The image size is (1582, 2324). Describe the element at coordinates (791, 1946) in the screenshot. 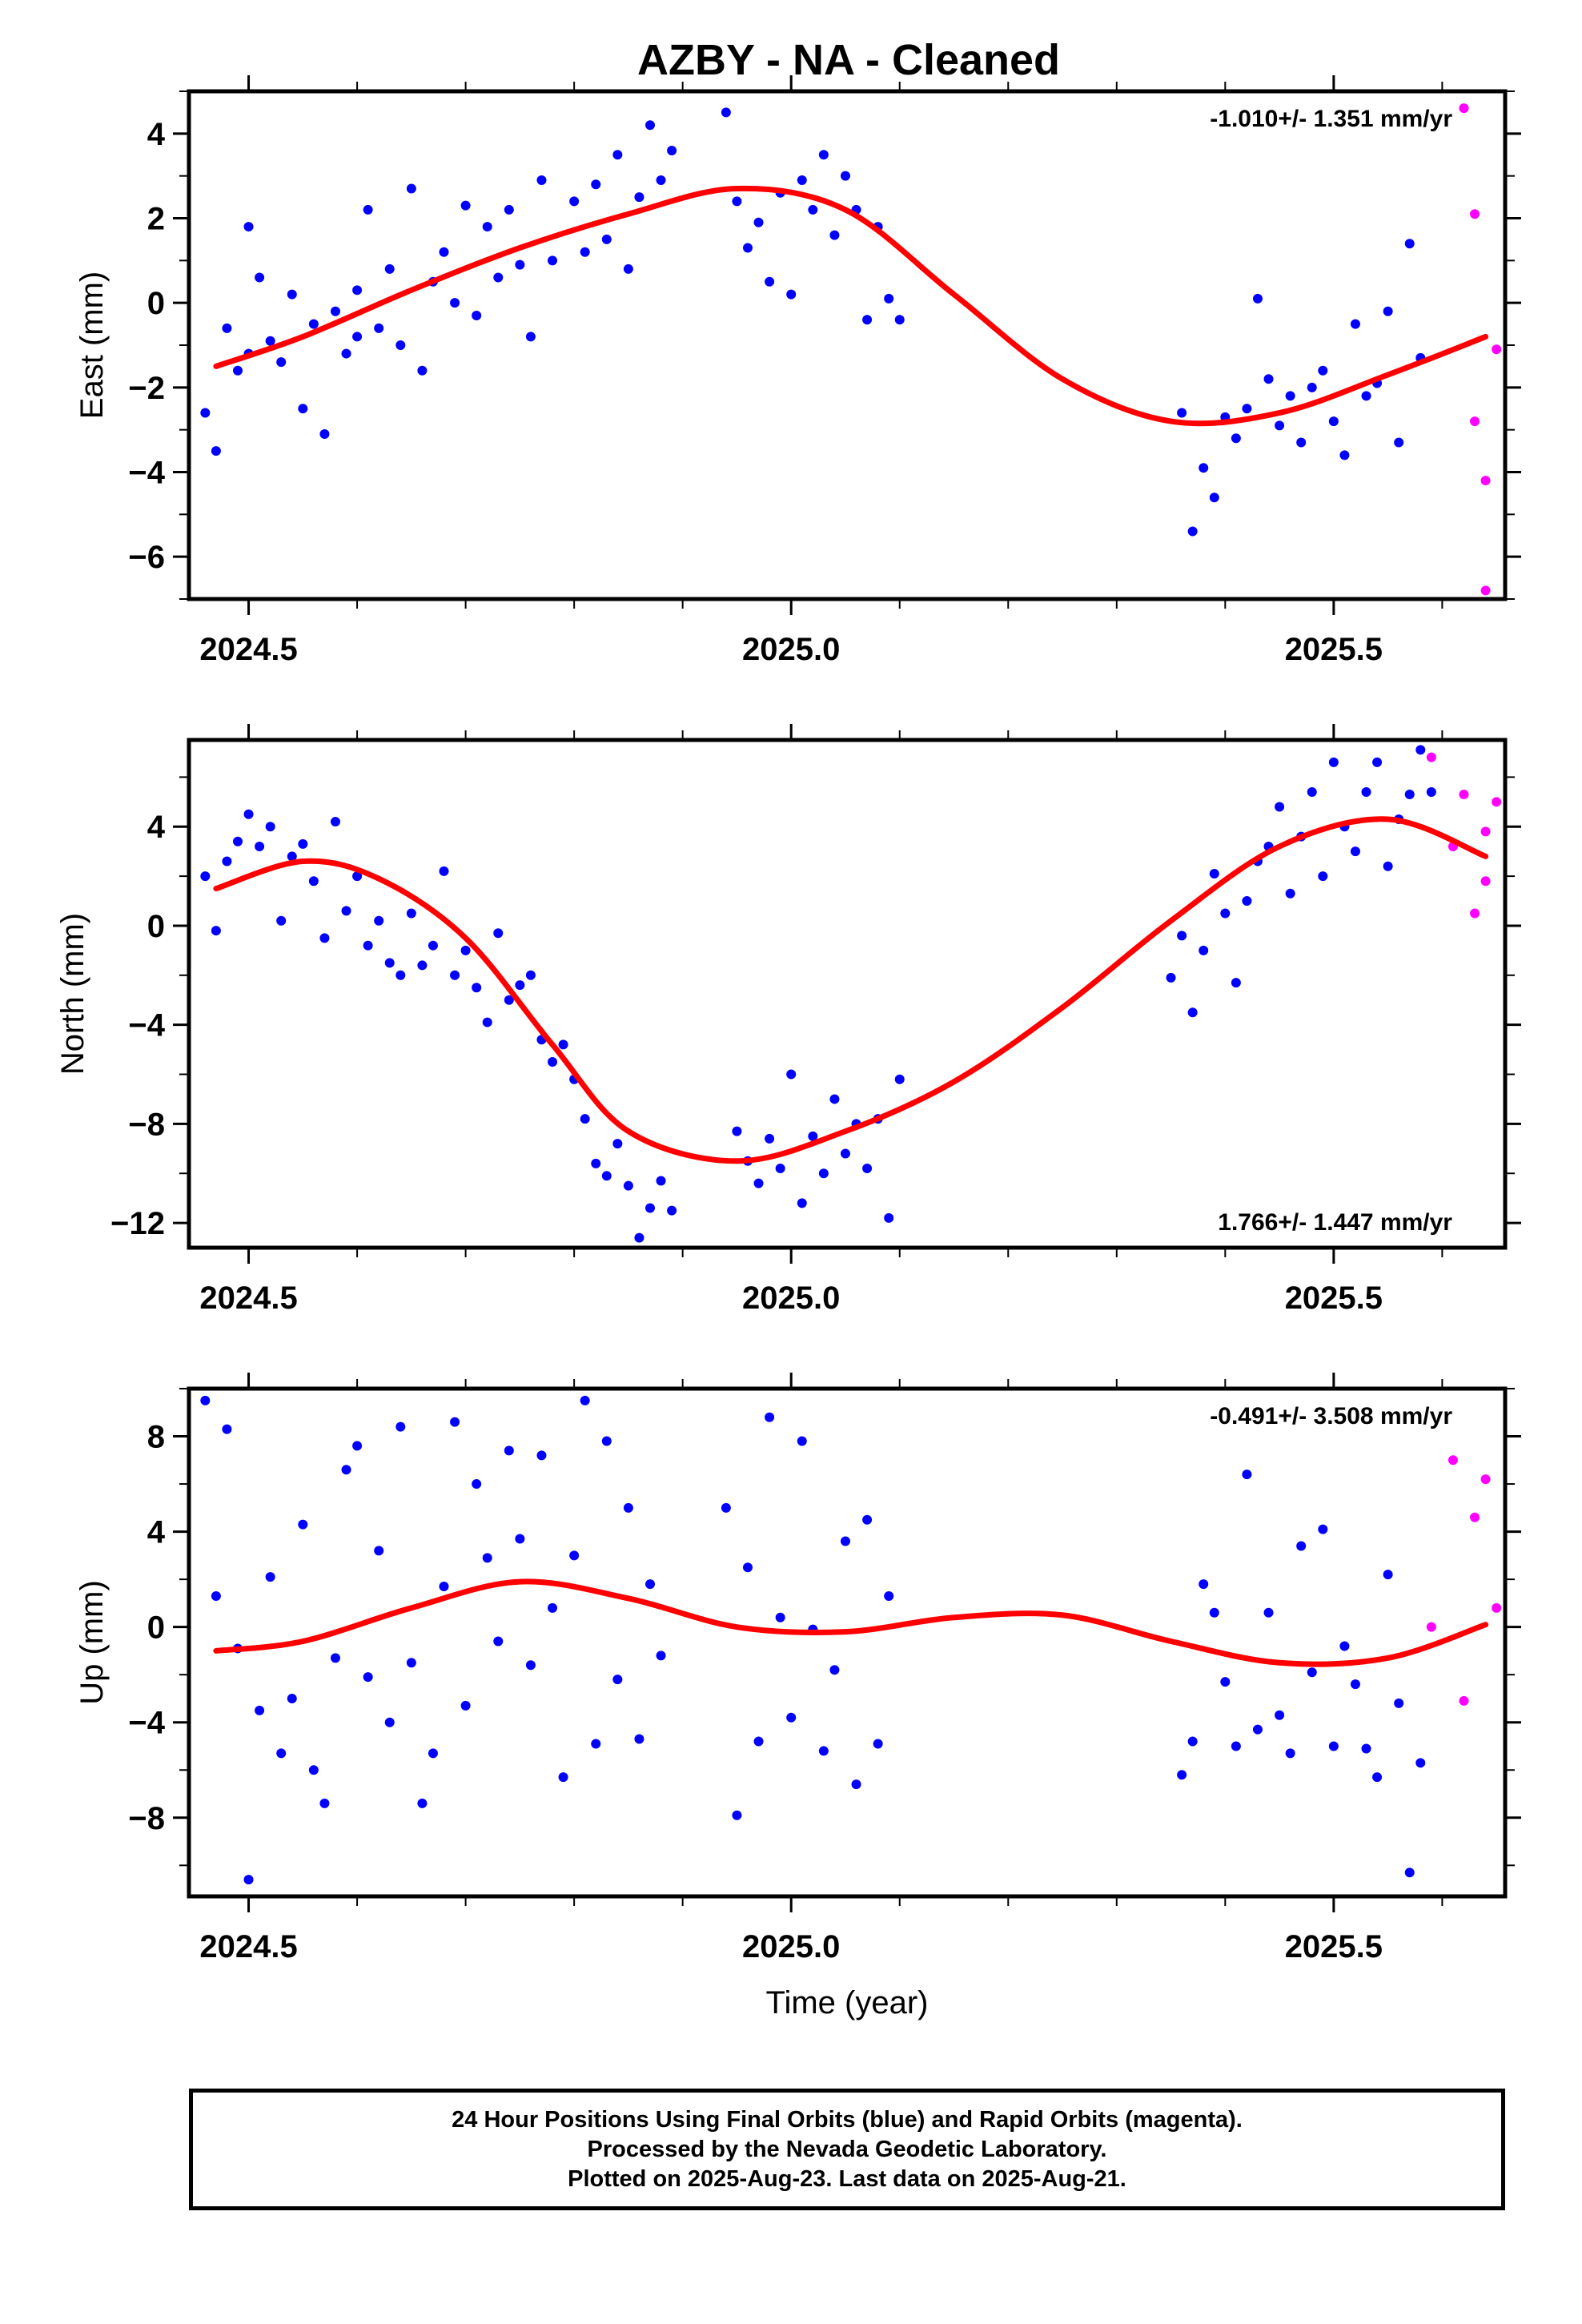

I see `up-x-tick-label: 2025.0` at that location.